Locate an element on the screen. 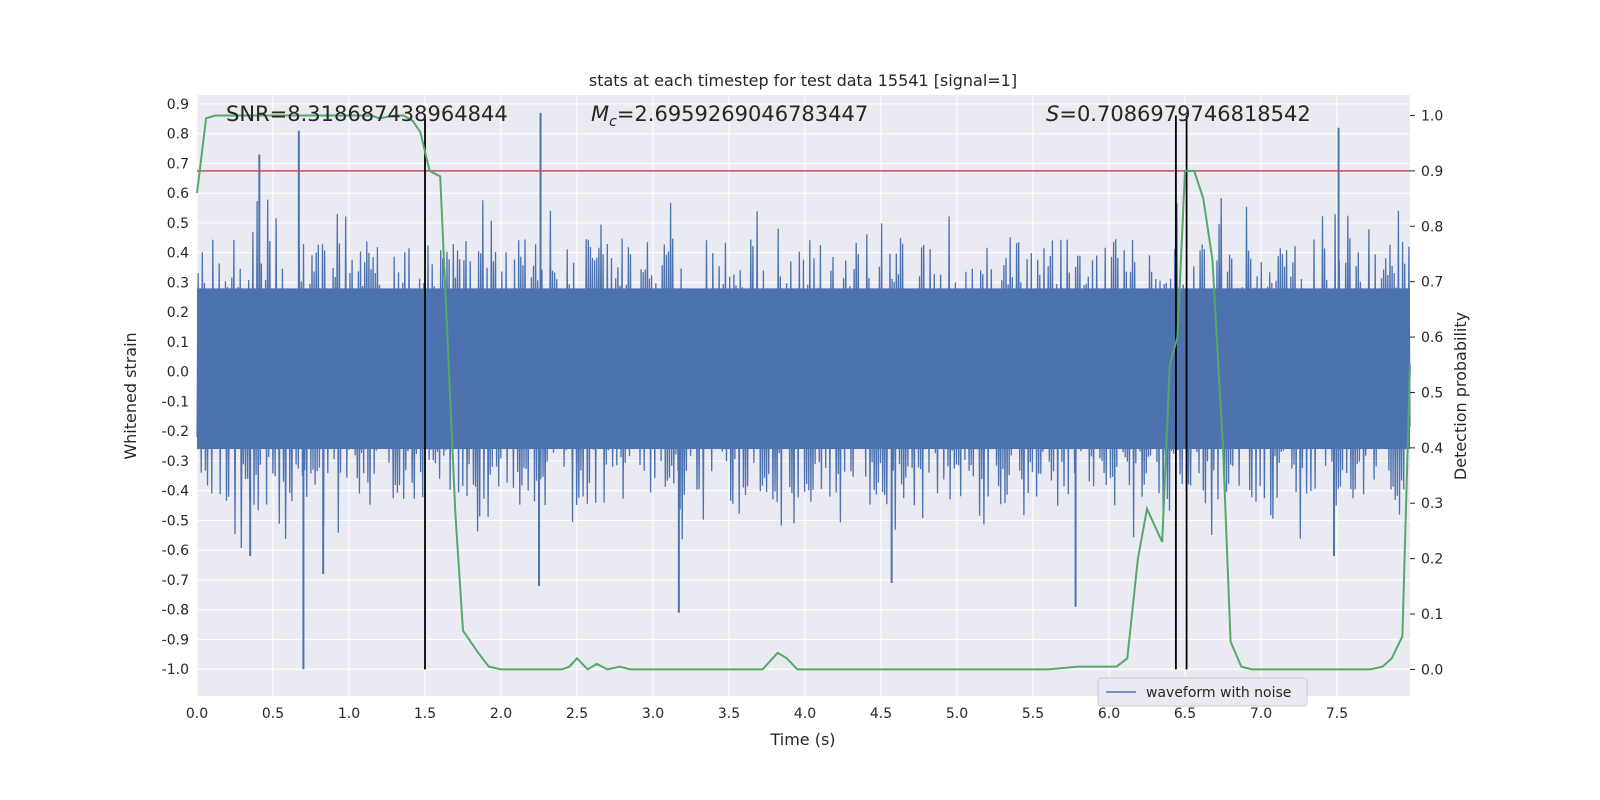 The width and height of the screenshot is (1600, 800). mc-annotation: Mc=2.6959269046783447 is located at coordinates (729, 116).